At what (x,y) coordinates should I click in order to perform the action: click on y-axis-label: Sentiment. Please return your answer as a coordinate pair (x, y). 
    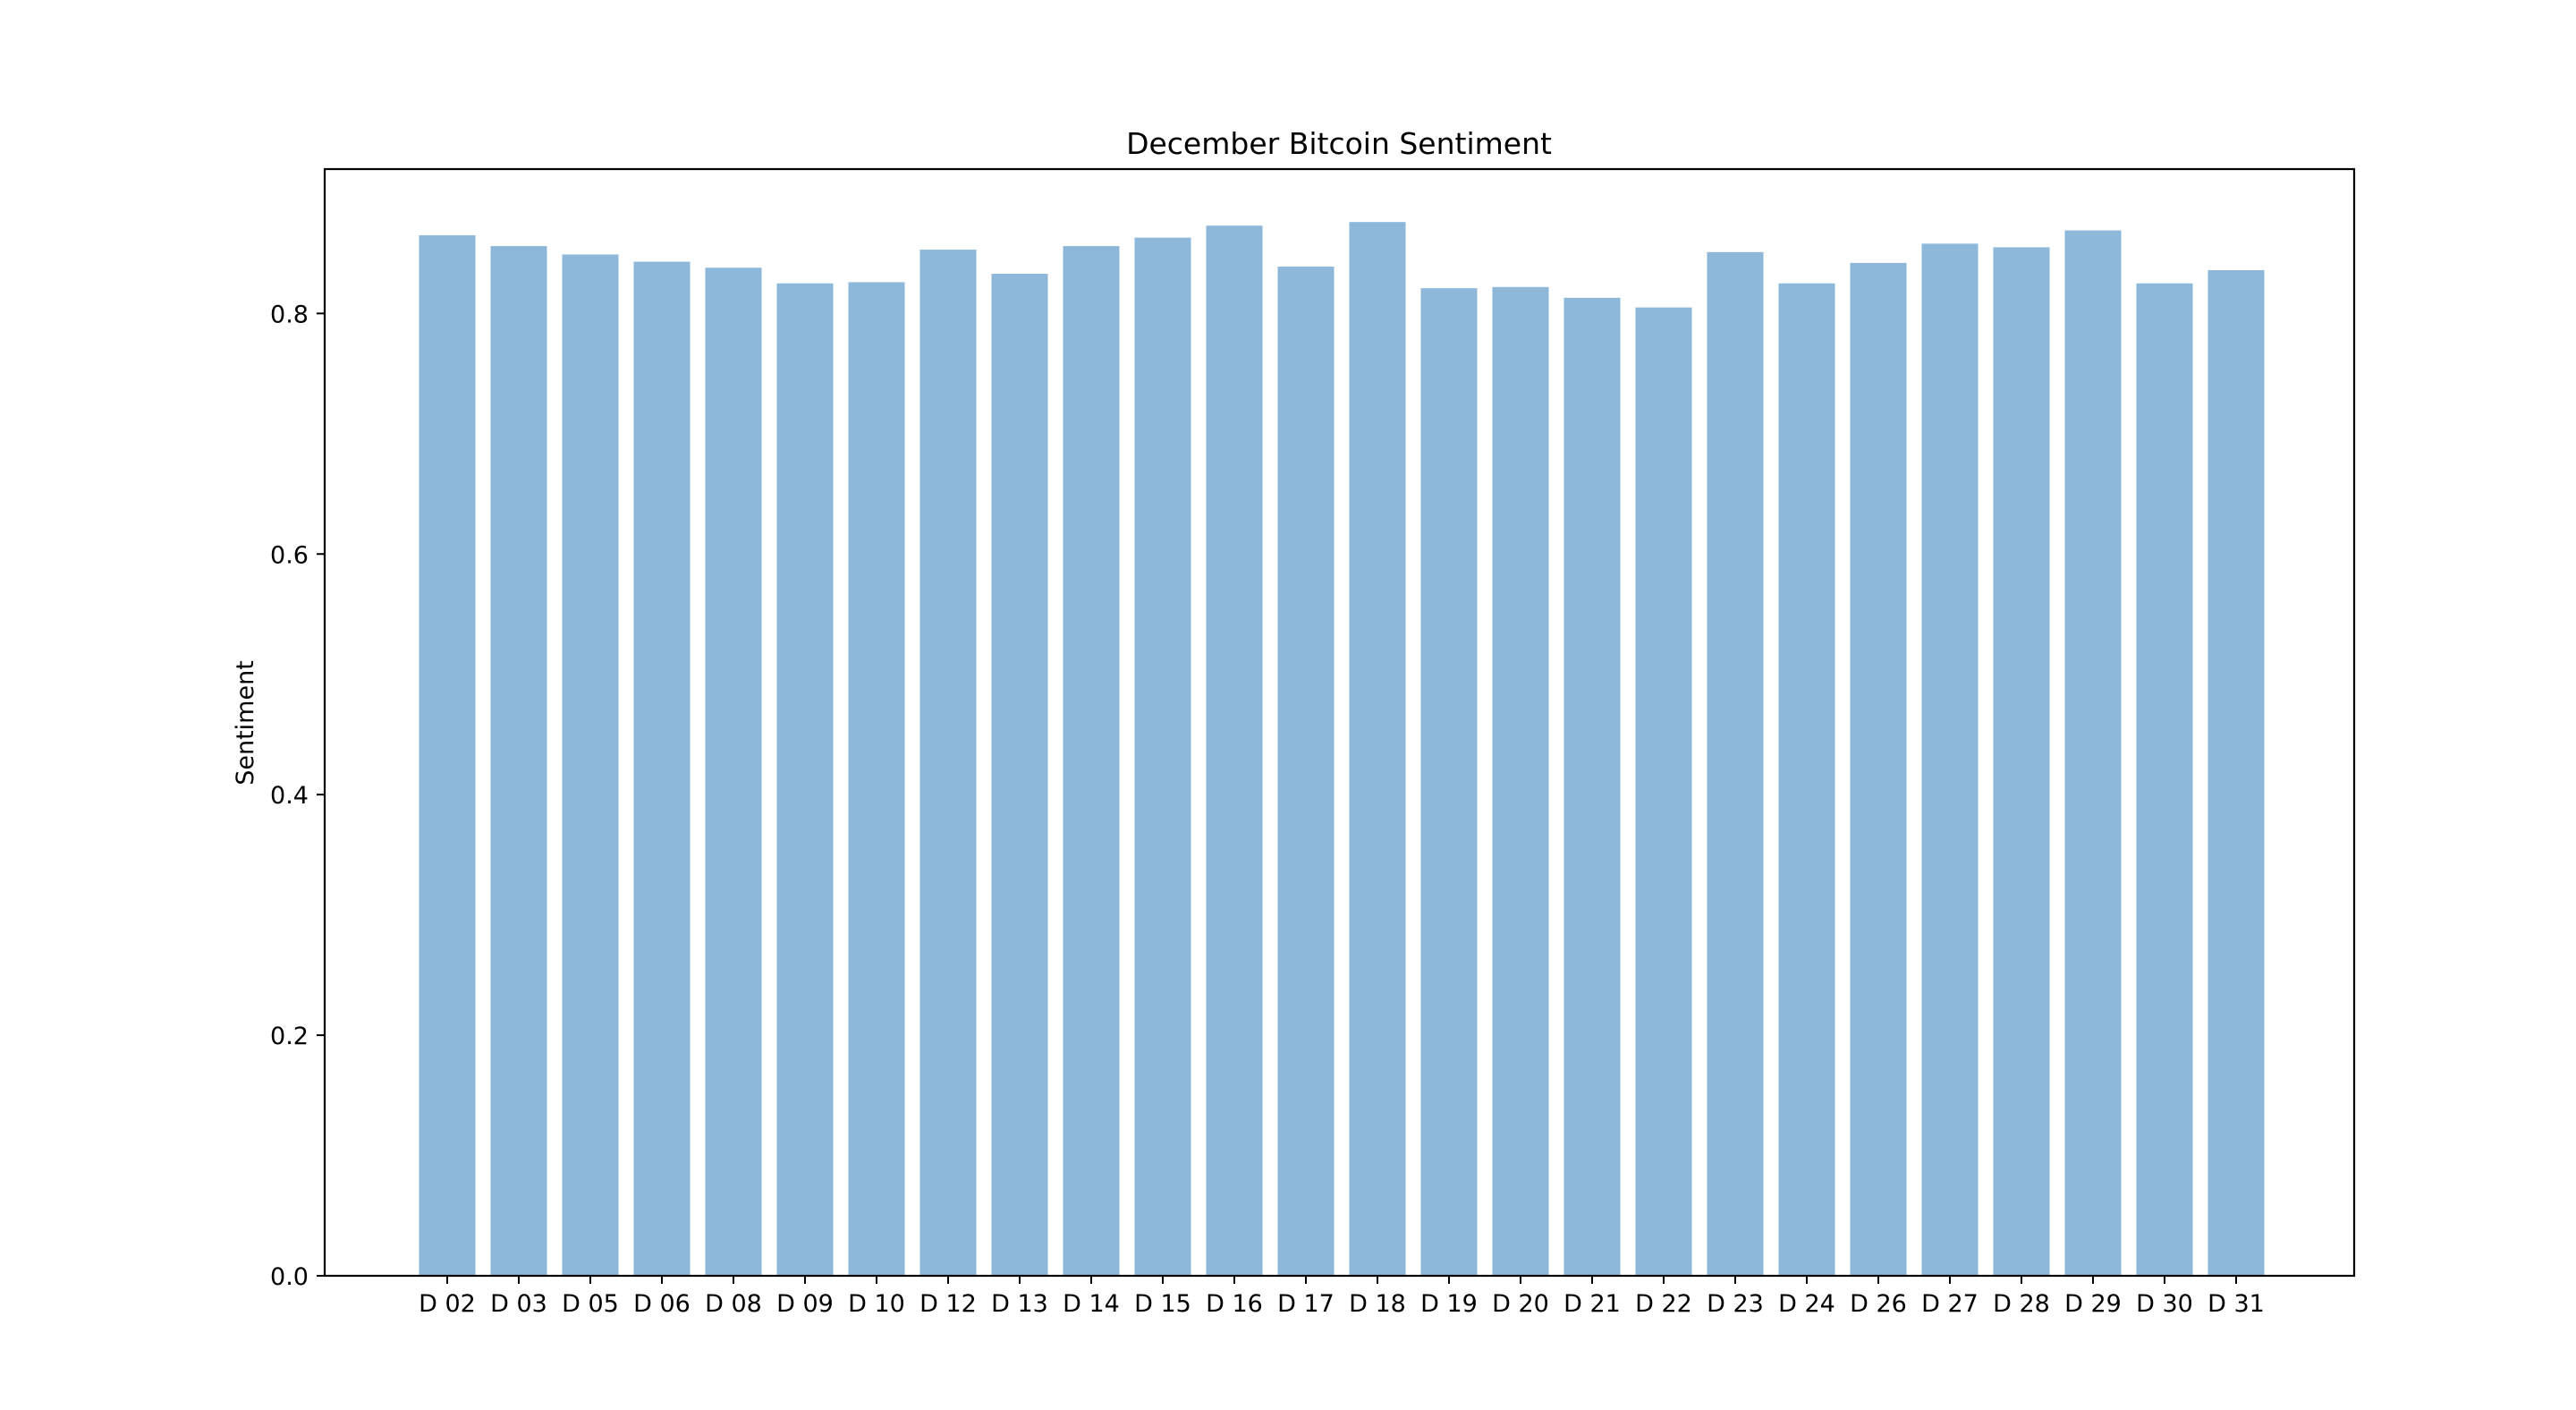
    Looking at the image, I should click on (245, 723).